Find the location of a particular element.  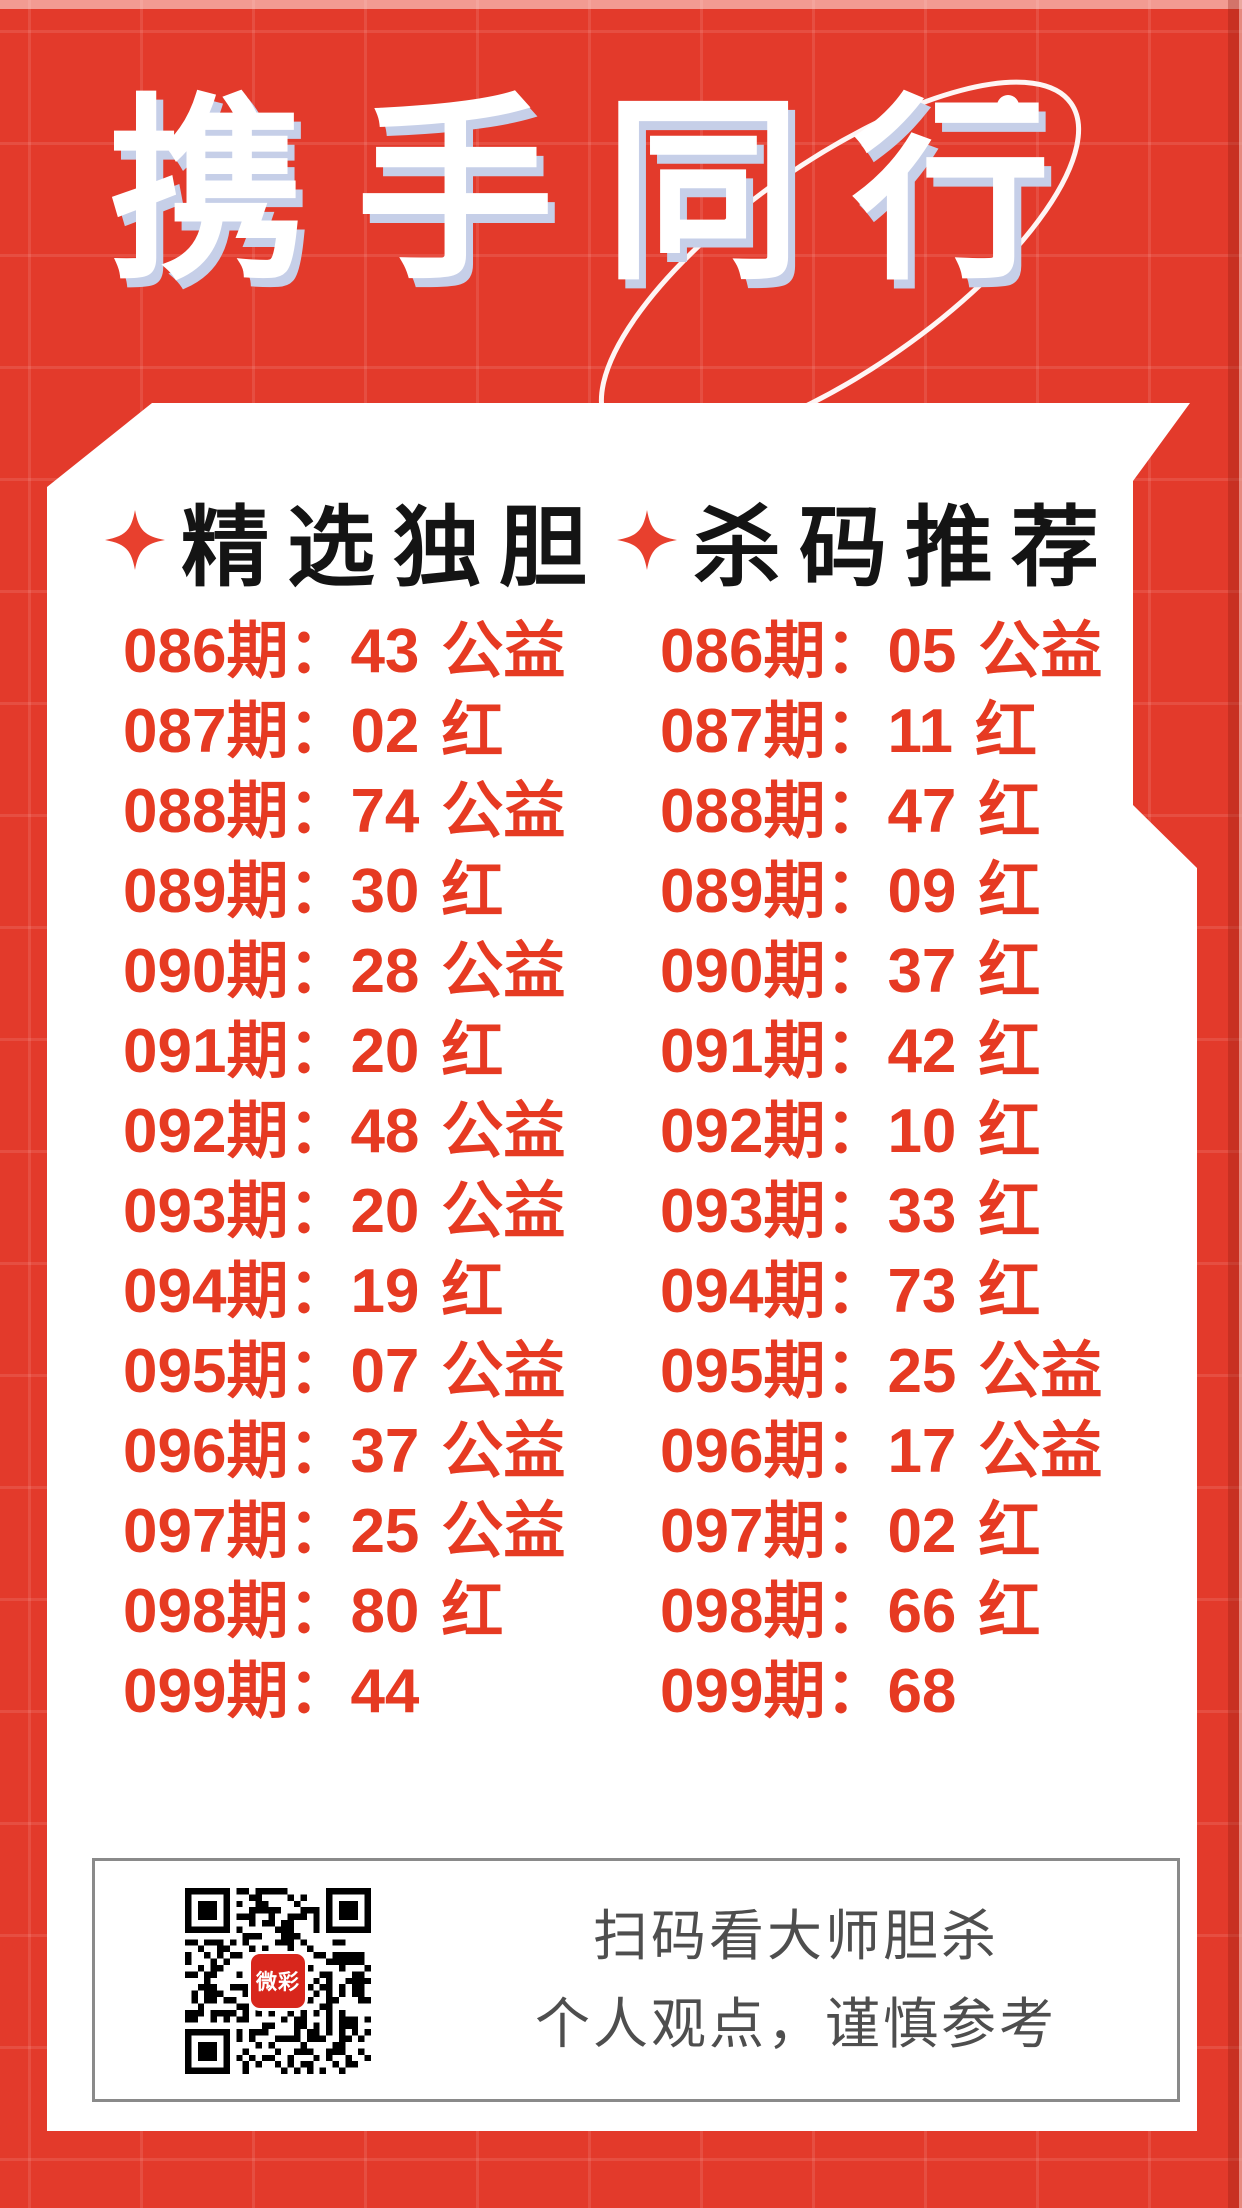

prediction-row: 092期：10 红 is located at coordinates (881, 1132).